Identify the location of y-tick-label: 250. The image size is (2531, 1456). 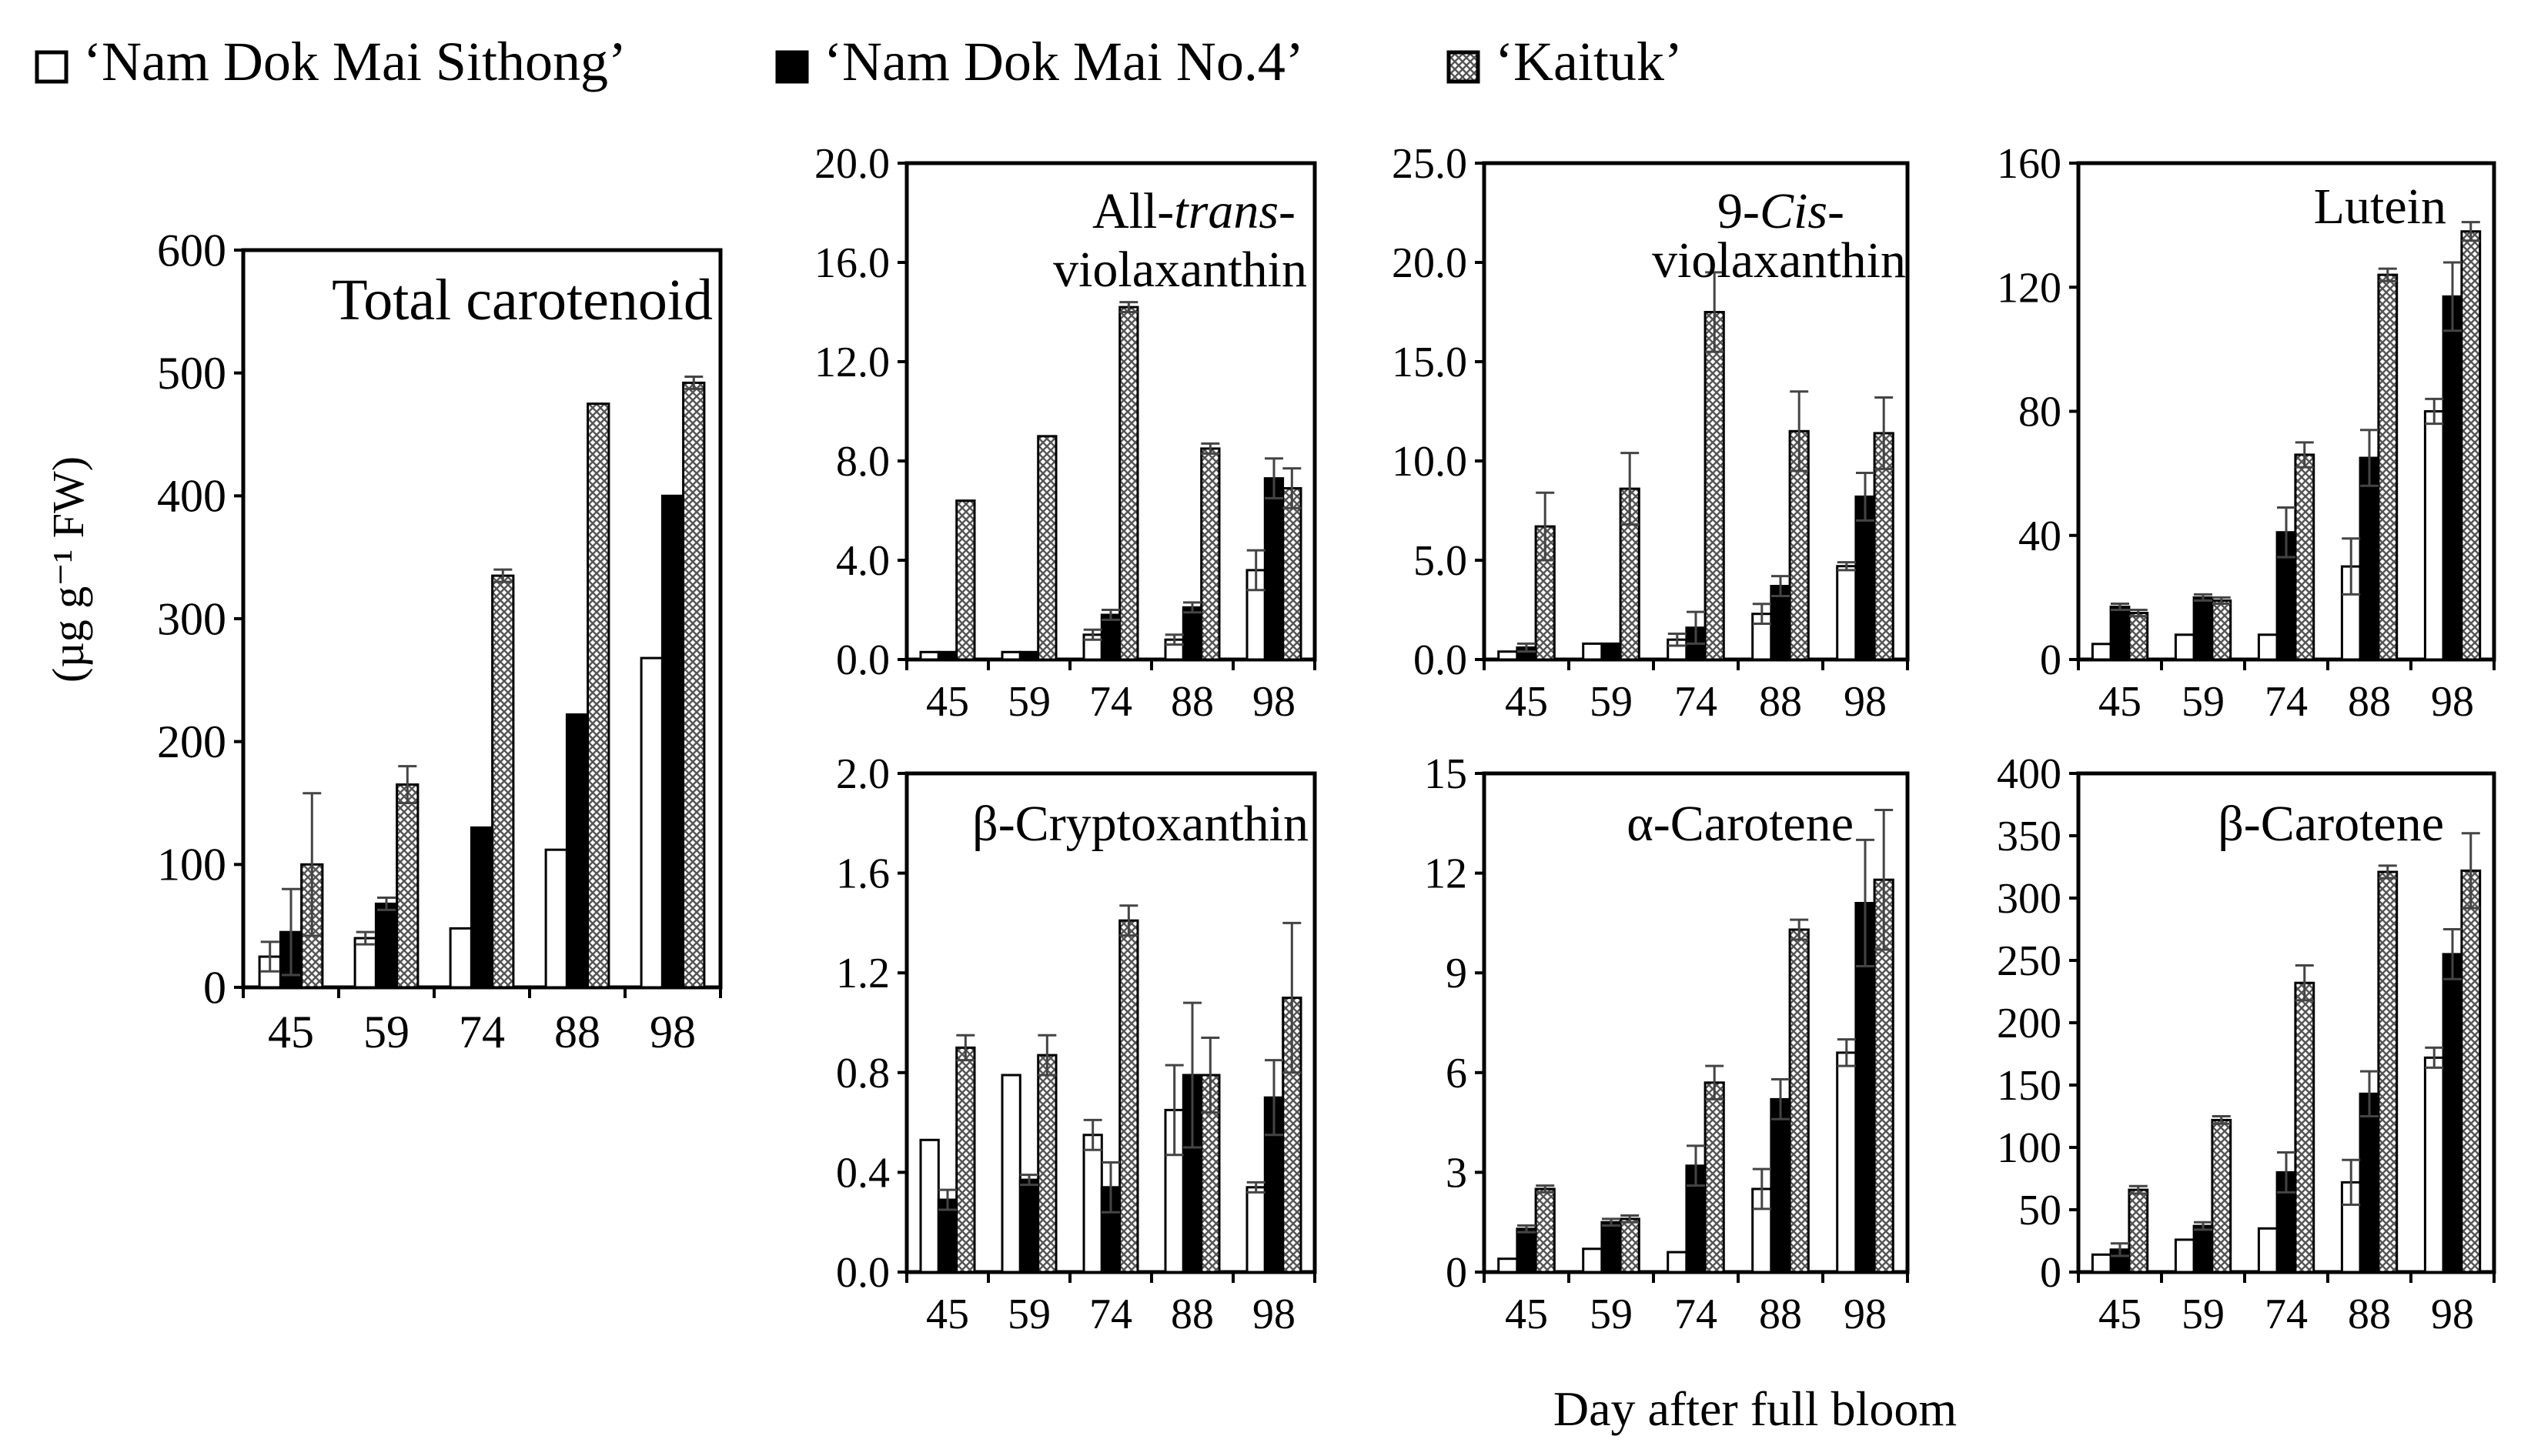
(2029, 961).